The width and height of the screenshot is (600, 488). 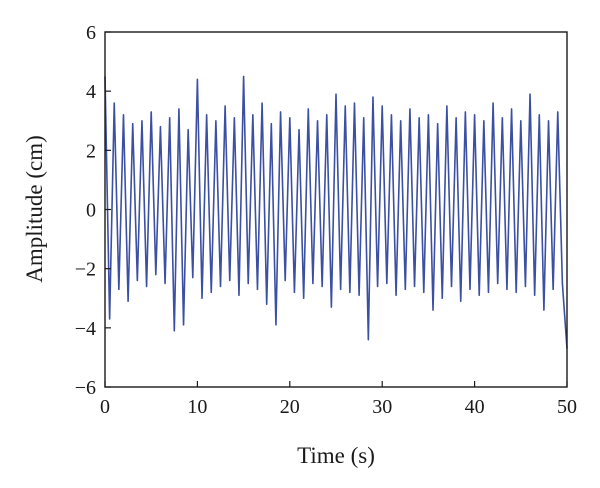 What do you see at coordinates (91, 92) in the screenshot?
I see `y-tick-label: 4` at bounding box center [91, 92].